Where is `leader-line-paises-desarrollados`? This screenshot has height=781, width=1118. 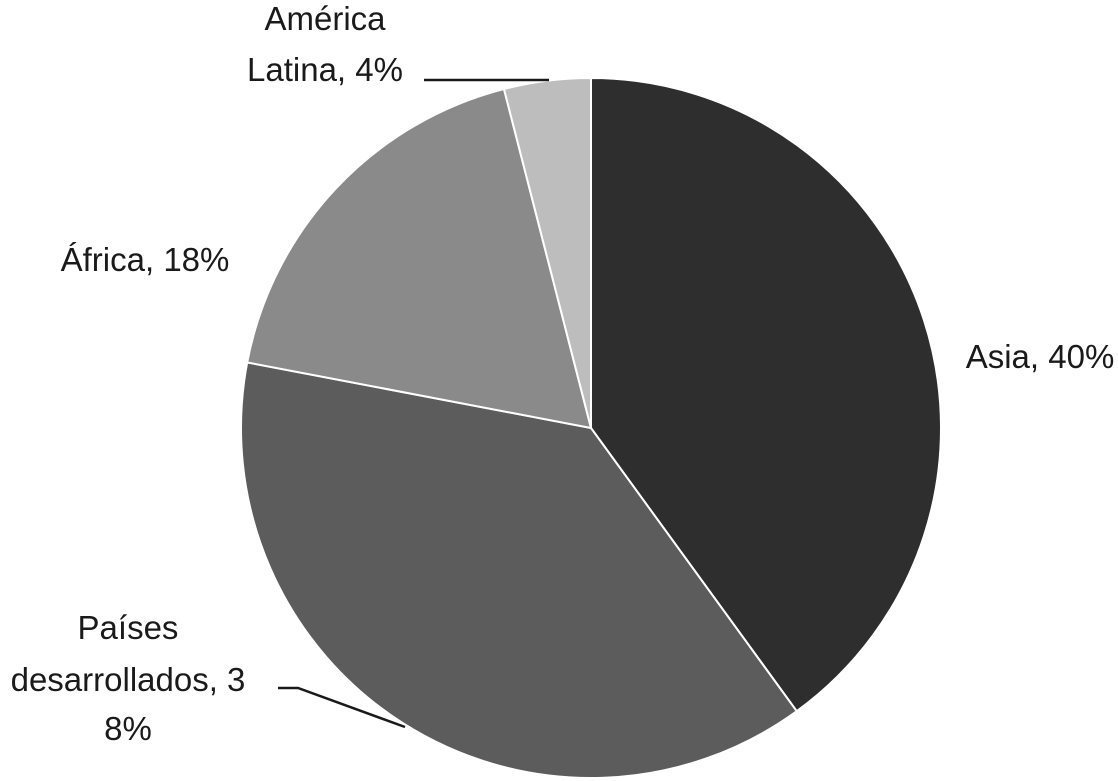
leader-line-paises-desarrollados is located at coordinates (342, 707).